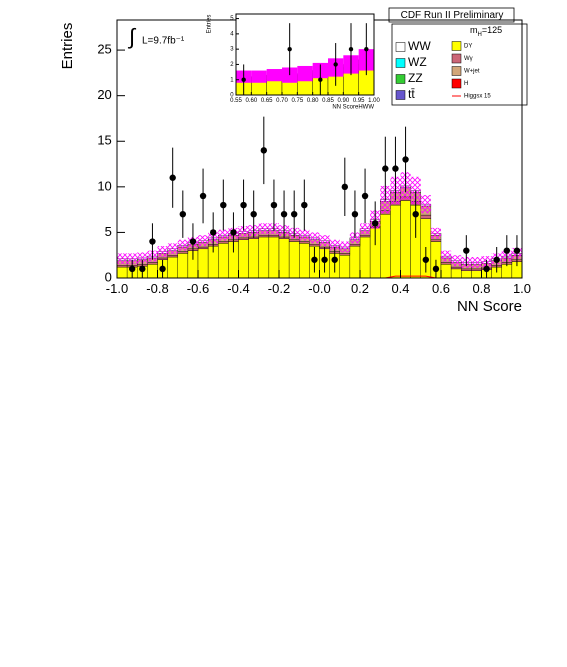 The image size is (567, 667). I want to click on x-tick-label: 0.2, so click(360, 288).